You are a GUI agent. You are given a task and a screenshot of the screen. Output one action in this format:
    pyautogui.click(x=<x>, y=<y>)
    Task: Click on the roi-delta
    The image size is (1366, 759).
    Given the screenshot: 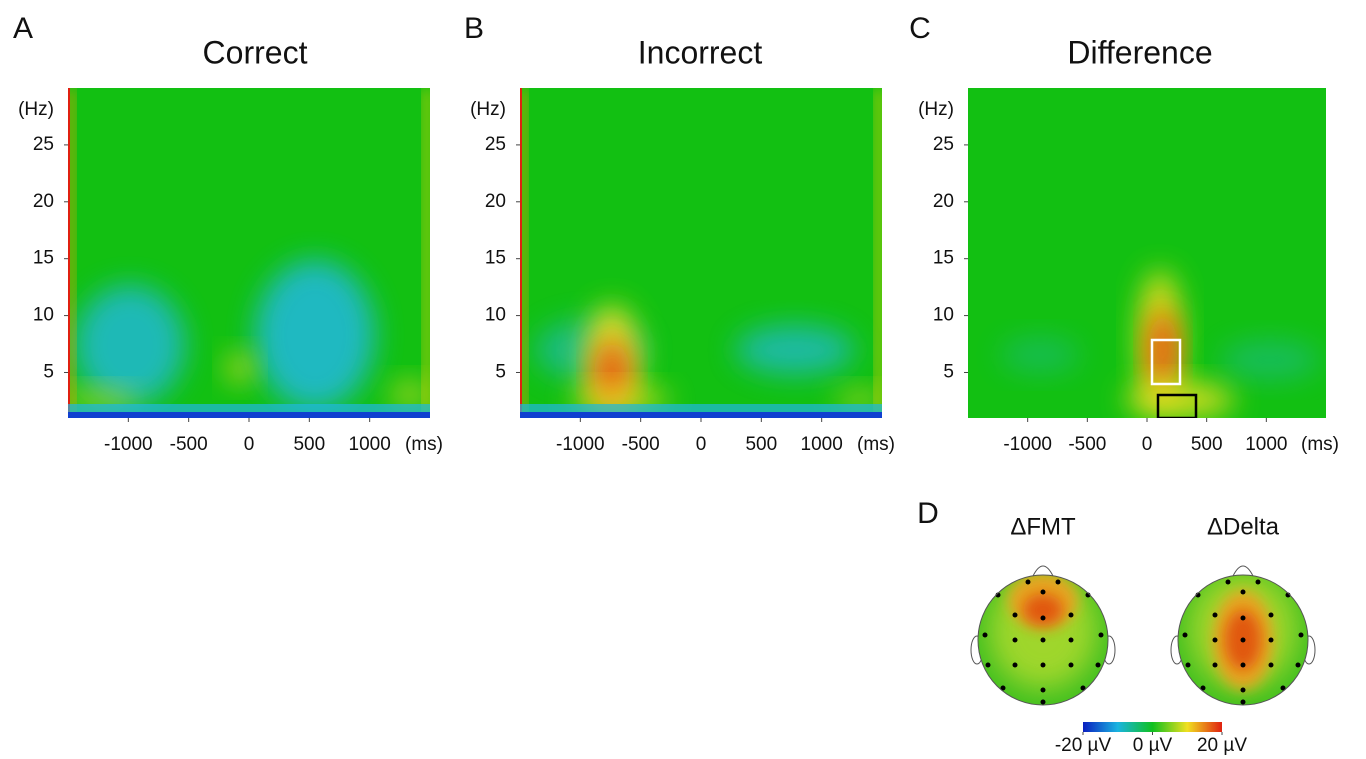 What is the action you would take?
    pyautogui.click(x=1177, y=405)
    